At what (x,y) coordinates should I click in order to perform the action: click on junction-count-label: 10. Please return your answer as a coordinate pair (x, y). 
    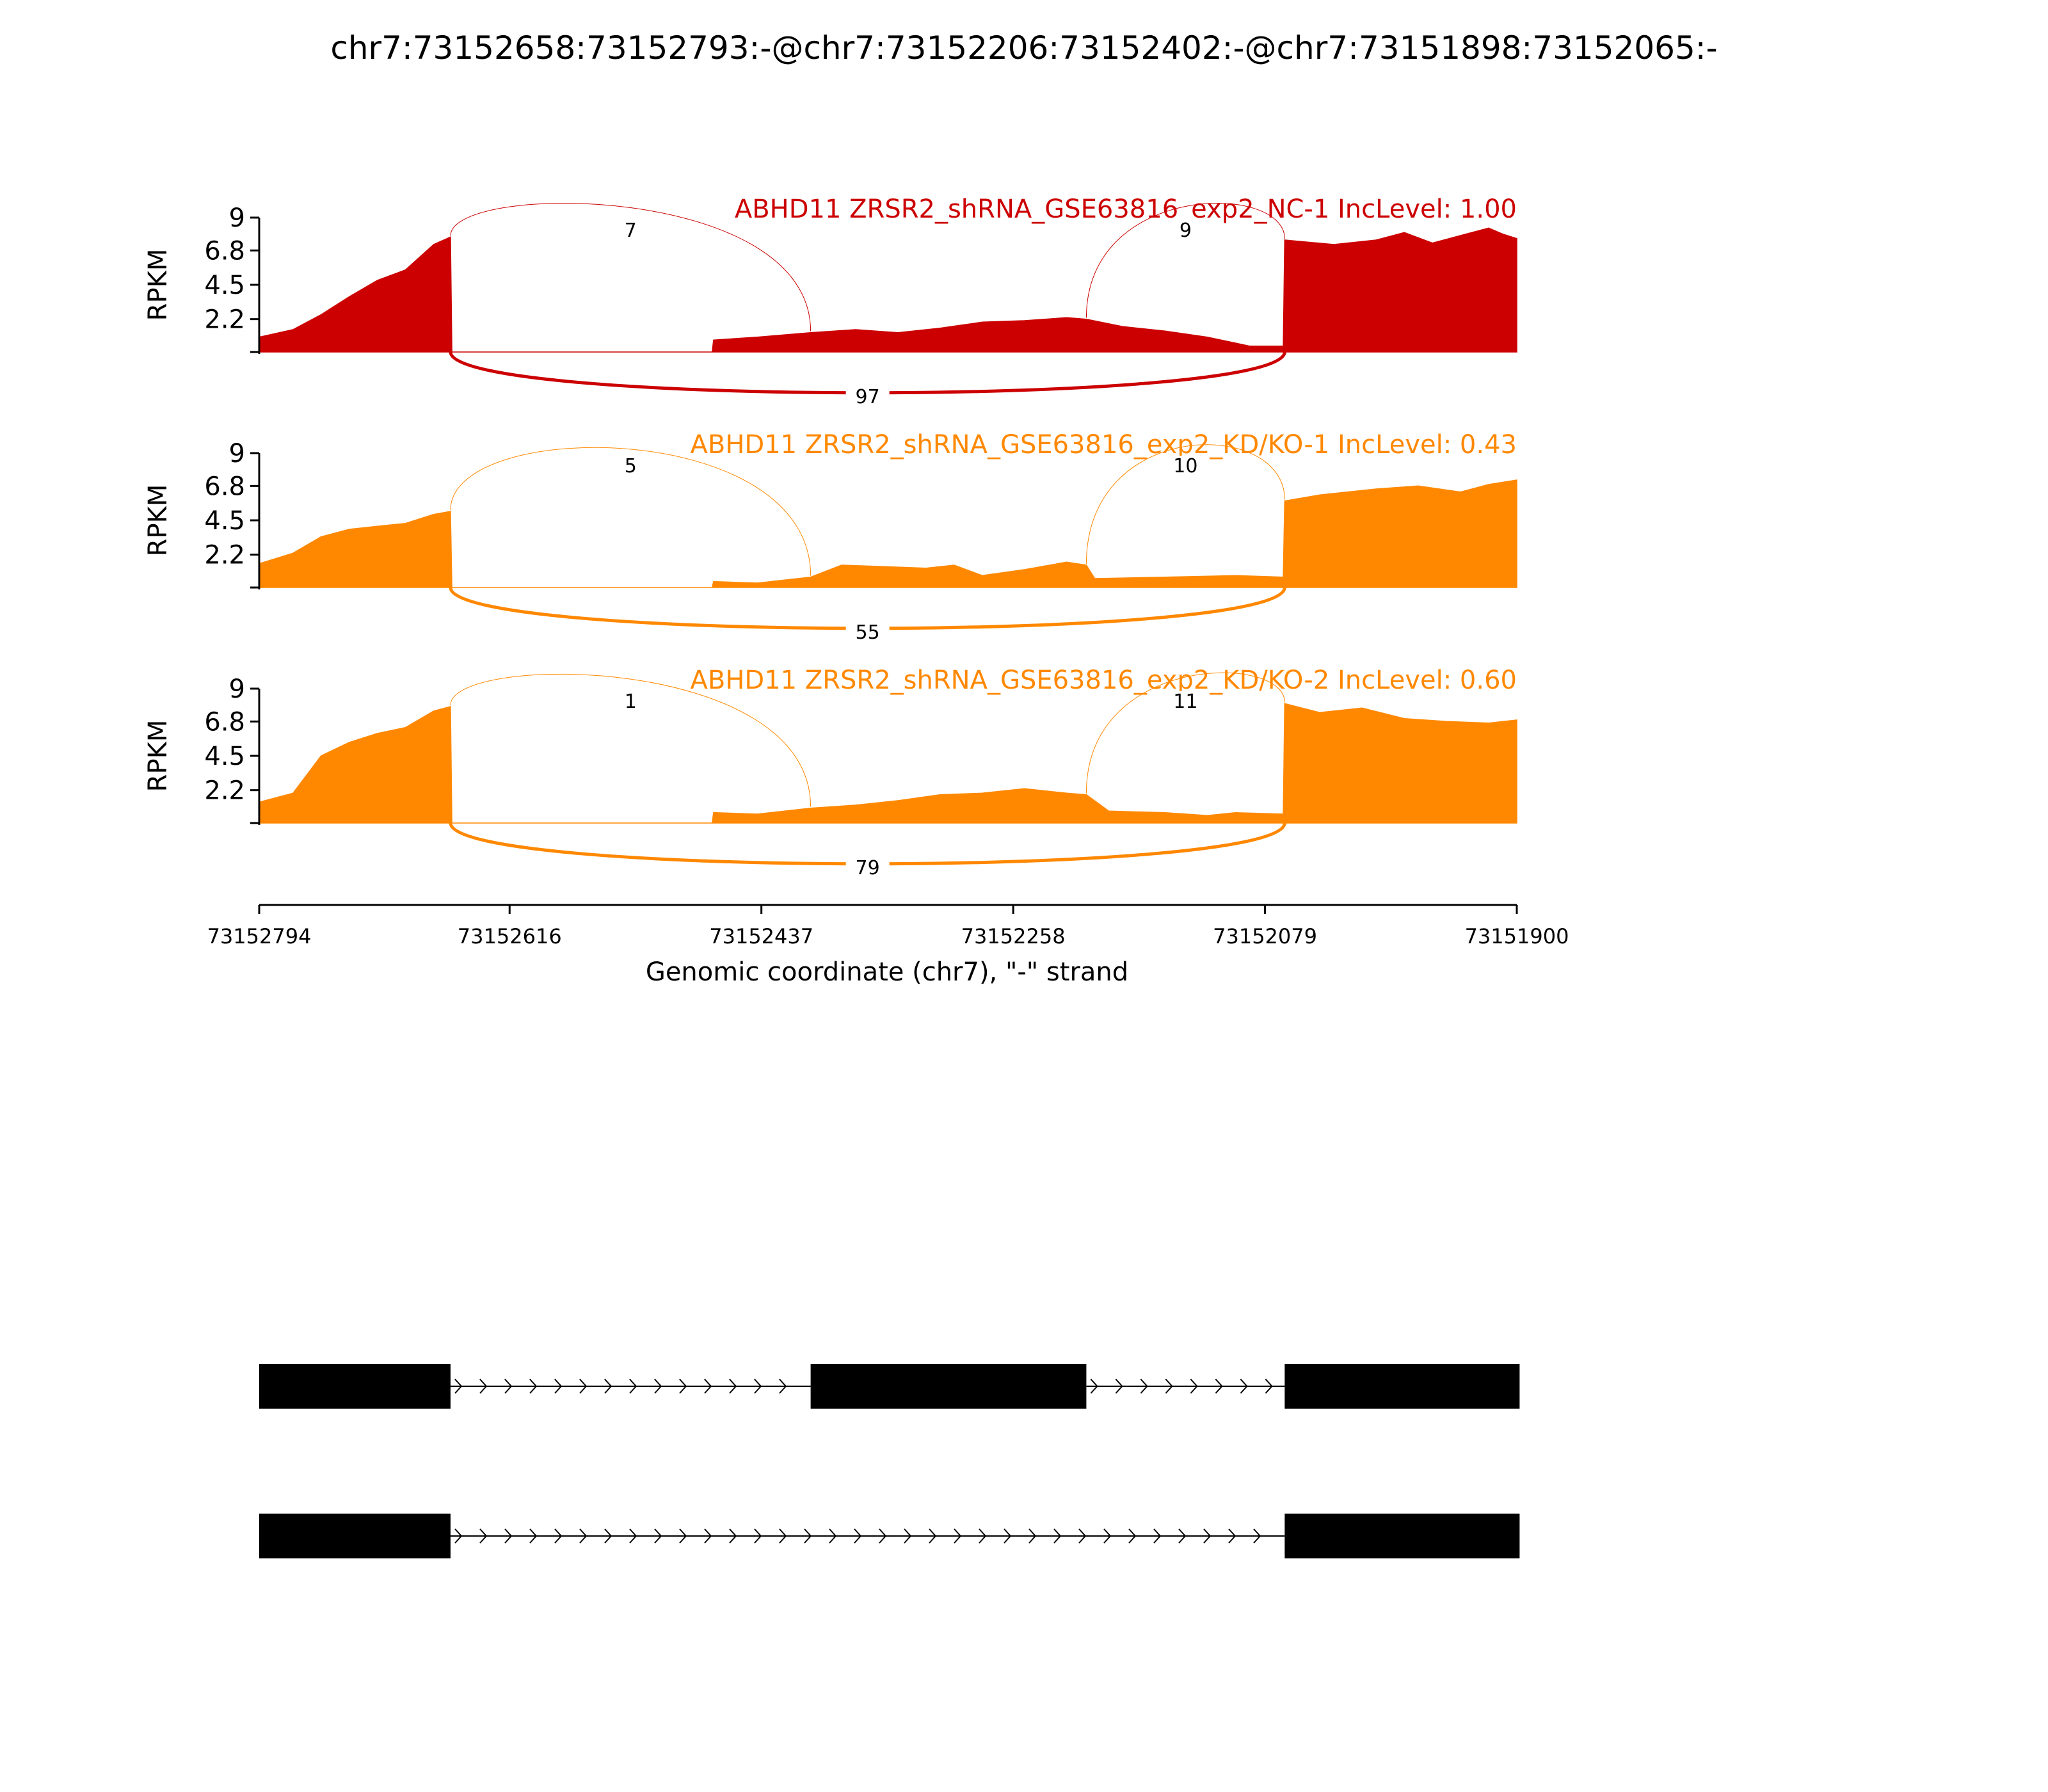
    Looking at the image, I should click on (1186, 467).